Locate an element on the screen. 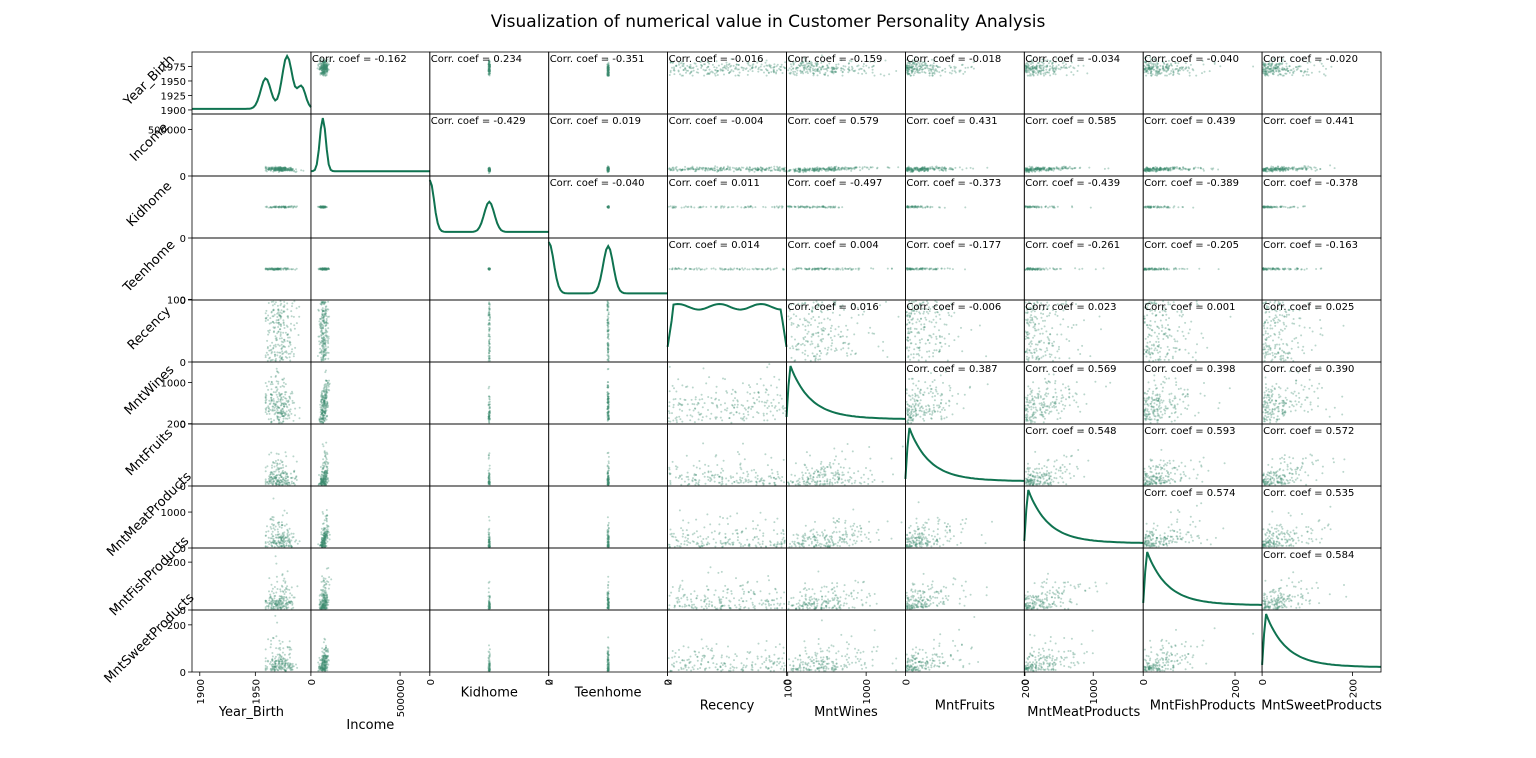  points-income-vs-mntfishproducts is located at coordinates (1181, 169).